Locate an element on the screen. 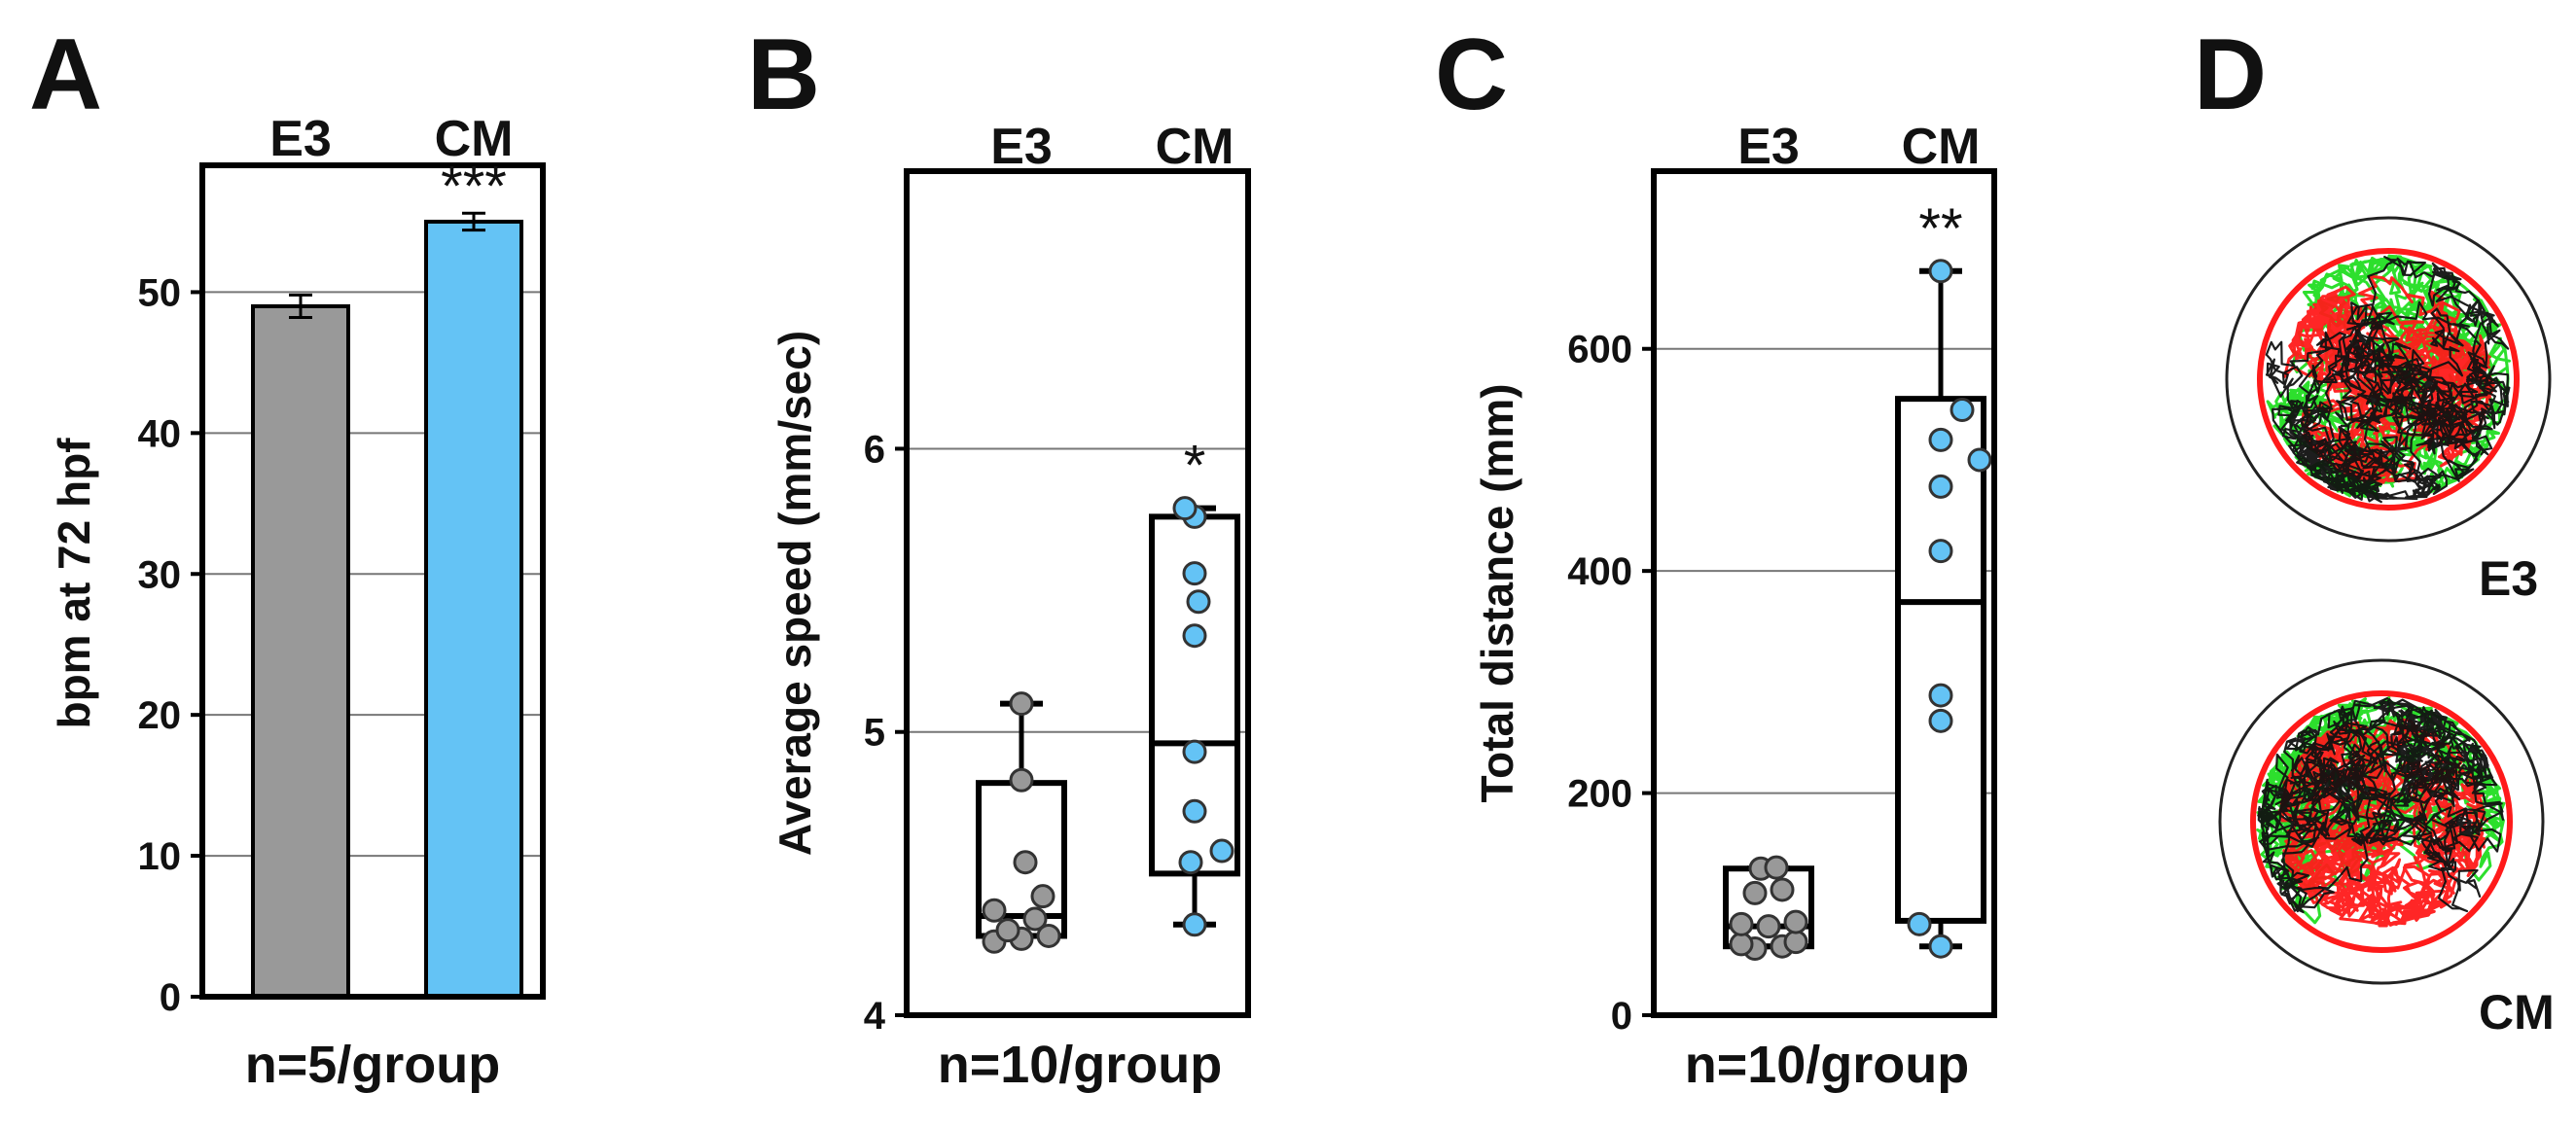 The image size is (2576, 1128). panel-c-boxes is located at coordinates (1857, 610).